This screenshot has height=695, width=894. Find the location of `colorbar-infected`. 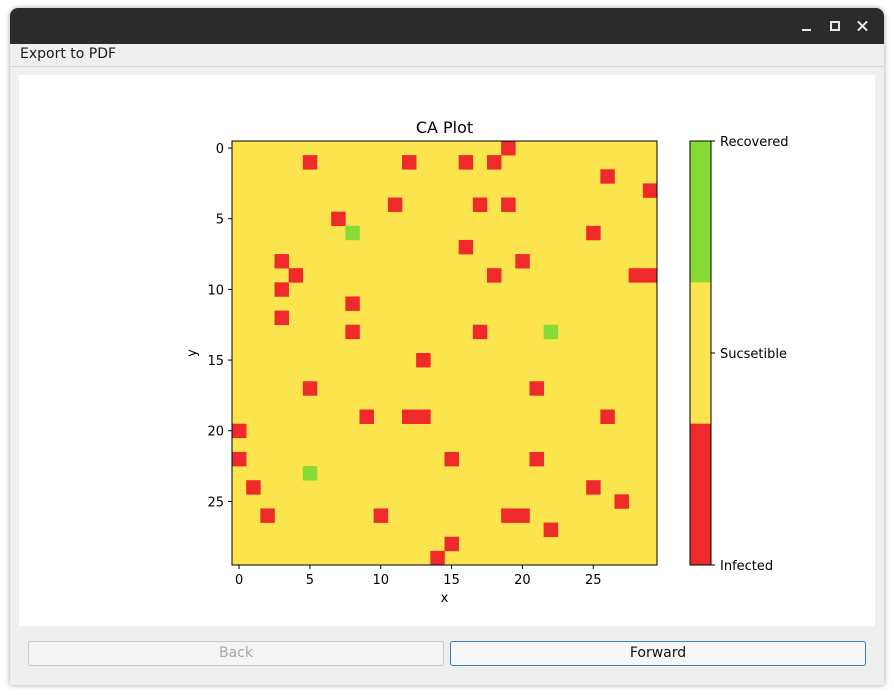

colorbar-infected is located at coordinates (700, 494).